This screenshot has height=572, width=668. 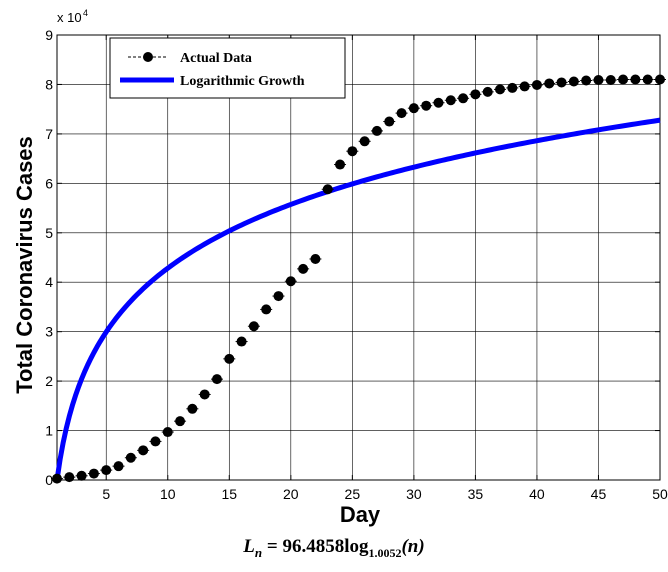 I want to click on formula-caption: Ln = 96.4858log1.0052(n), so click(x=334, y=548).